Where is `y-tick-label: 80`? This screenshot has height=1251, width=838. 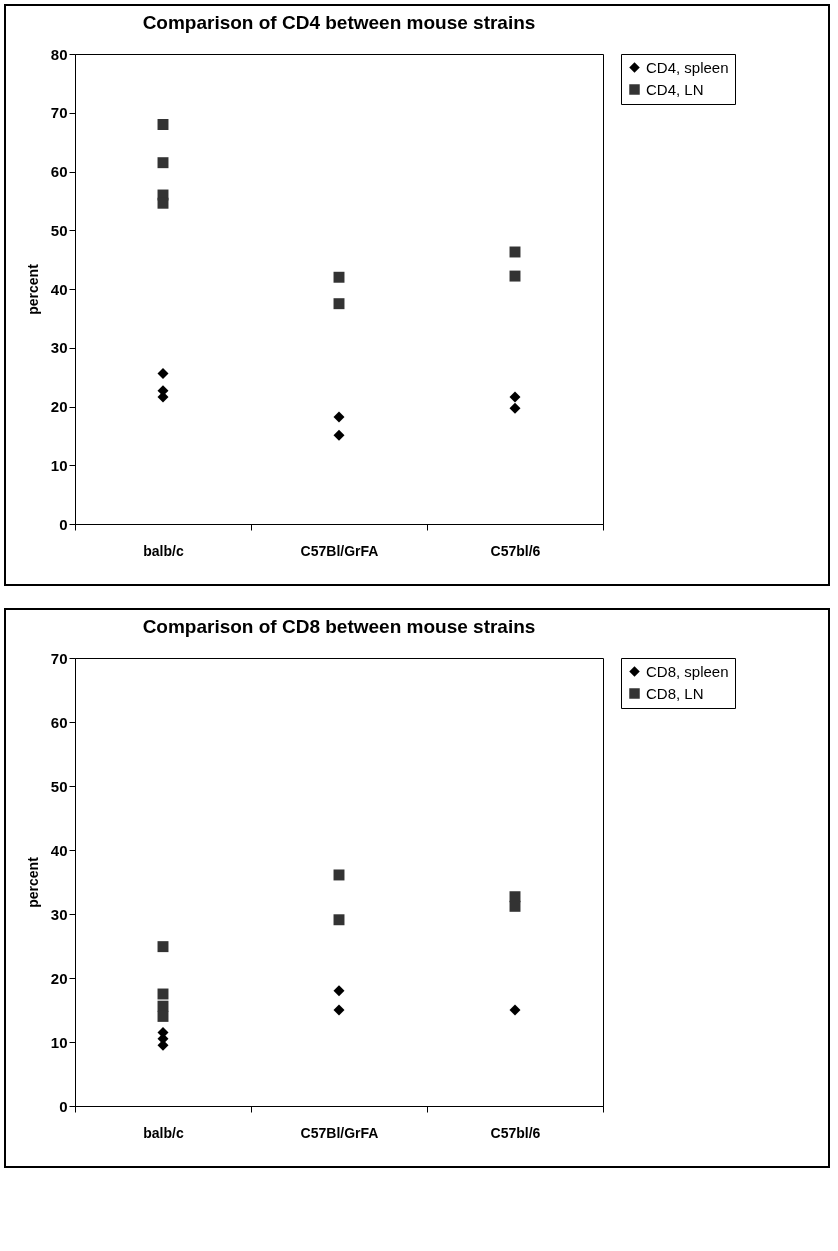 y-tick-label: 80 is located at coordinates (59, 54).